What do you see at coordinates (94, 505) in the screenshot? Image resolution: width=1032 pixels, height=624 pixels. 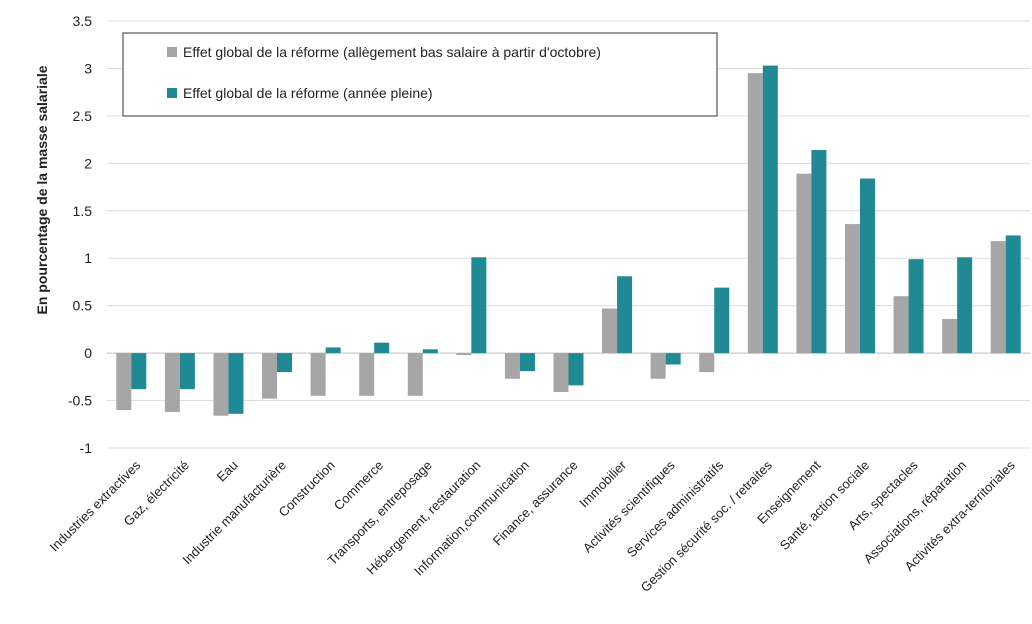 I see `x-tick-label: Industries extractives` at bounding box center [94, 505].